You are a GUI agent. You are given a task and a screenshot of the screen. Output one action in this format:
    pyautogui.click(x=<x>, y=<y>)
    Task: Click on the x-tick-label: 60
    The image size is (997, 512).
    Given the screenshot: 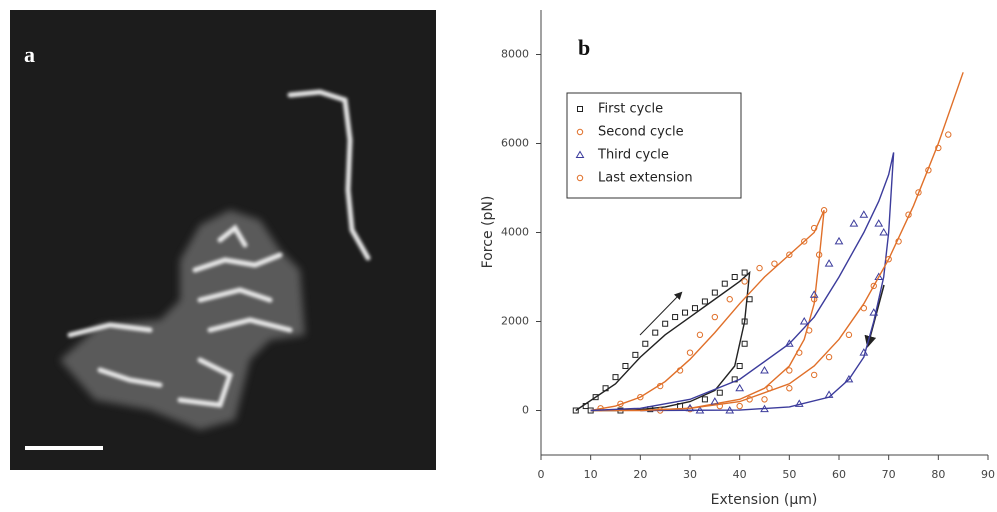 What is the action you would take?
    pyautogui.click(x=839, y=474)
    